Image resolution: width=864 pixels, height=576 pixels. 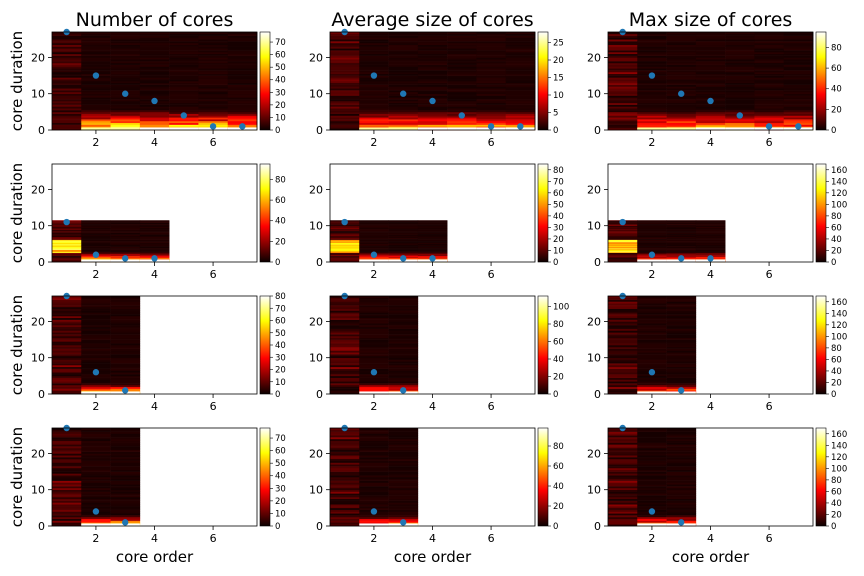 What do you see at coordinates (432, 101) in the screenshot?
I see `data-point` at bounding box center [432, 101].